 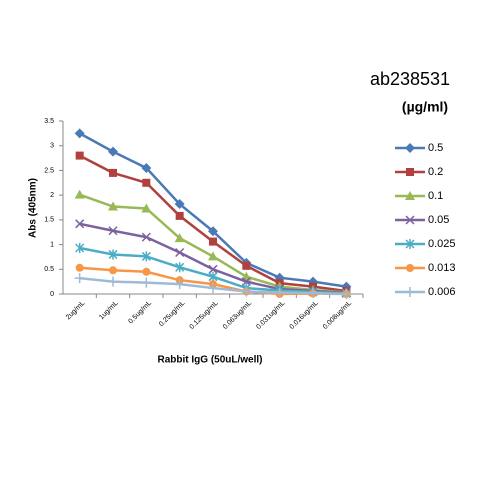 What do you see at coordinates (140, 313) in the screenshot?
I see `x-tick-label: 0.5ug/mL` at bounding box center [140, 313].